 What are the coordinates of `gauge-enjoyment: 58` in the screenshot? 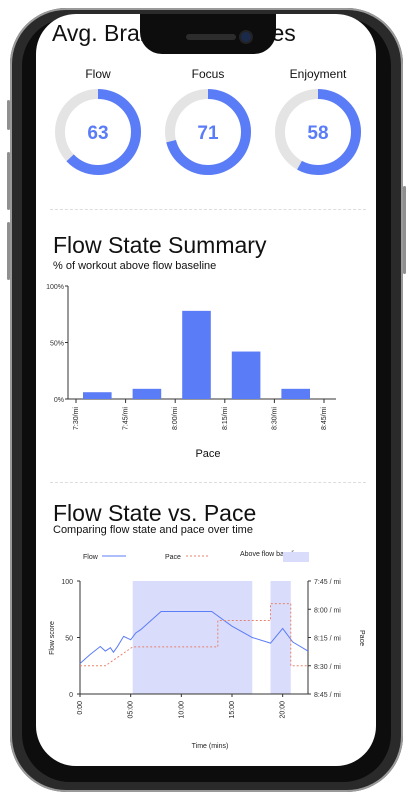 It's located at (318, 132).